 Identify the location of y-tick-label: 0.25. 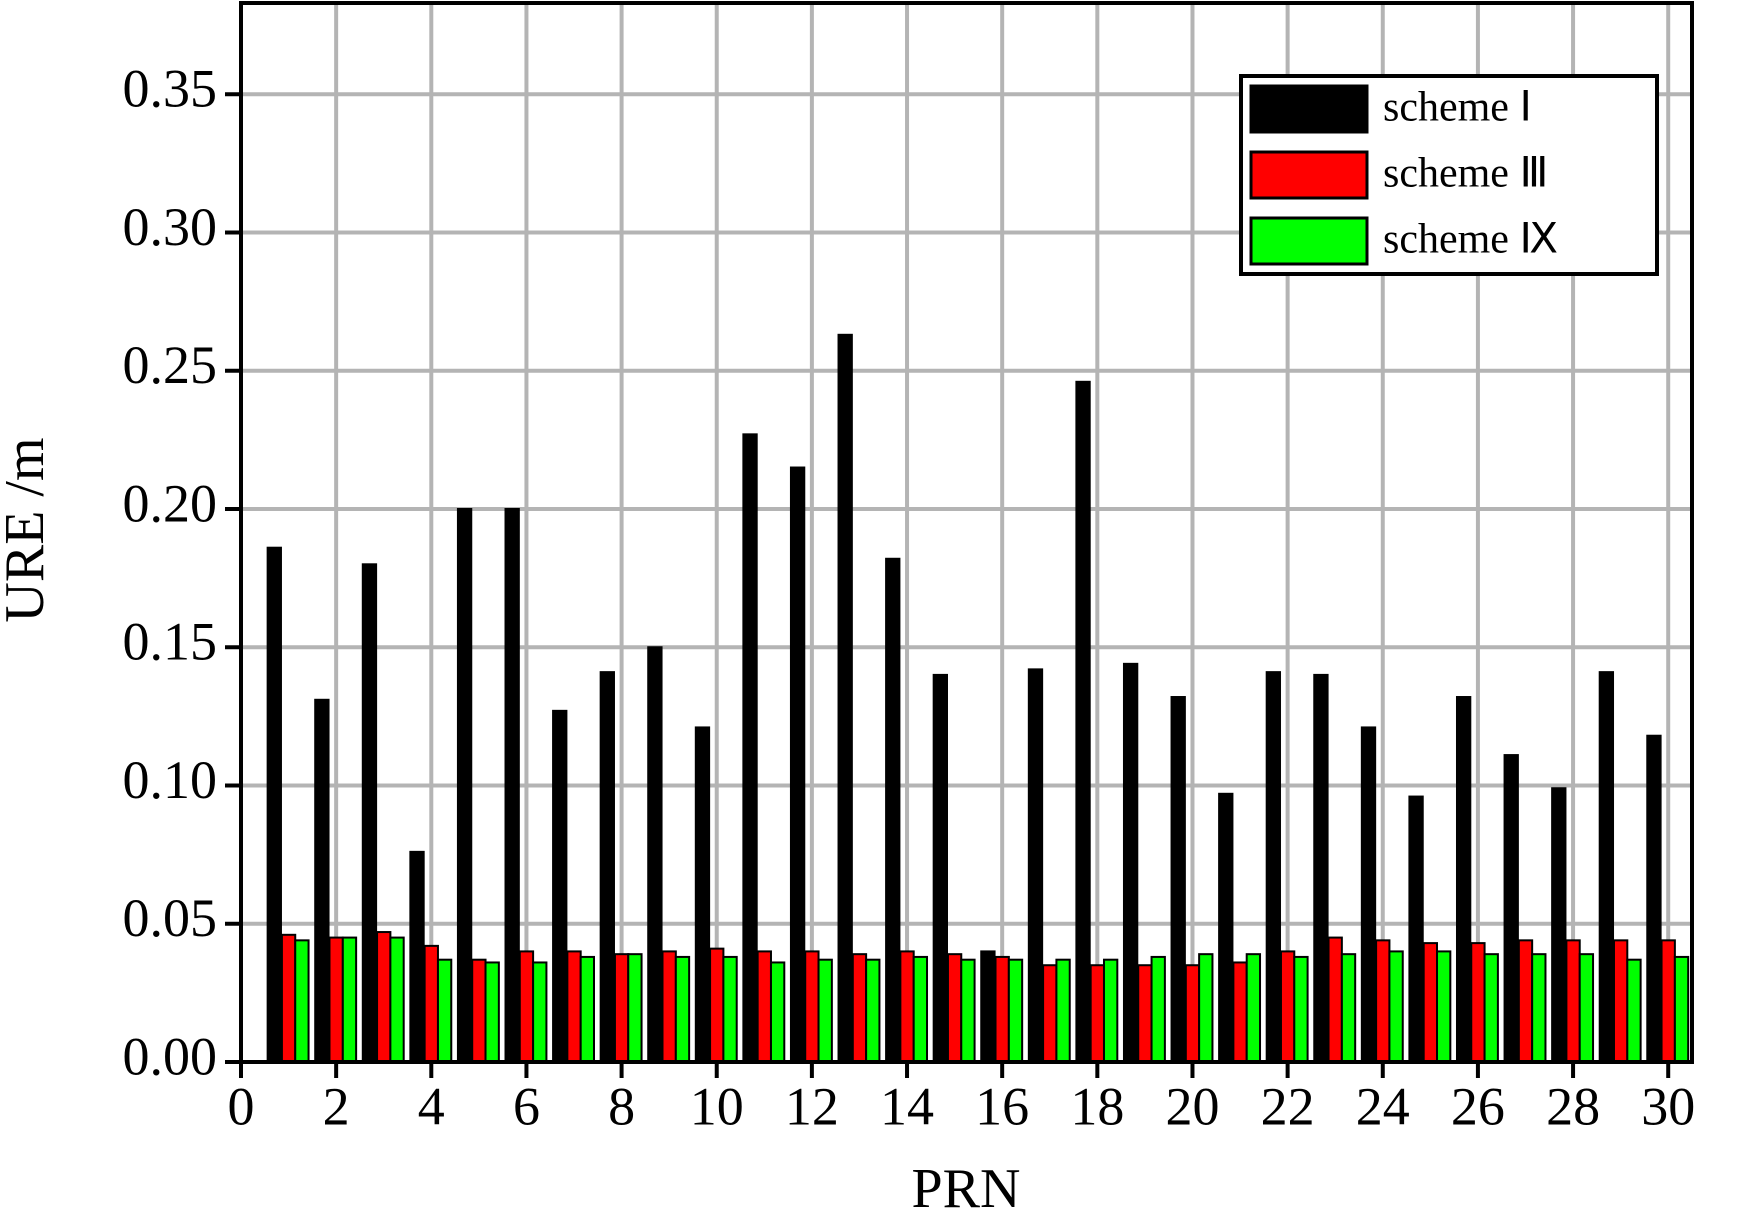
(170, 365).